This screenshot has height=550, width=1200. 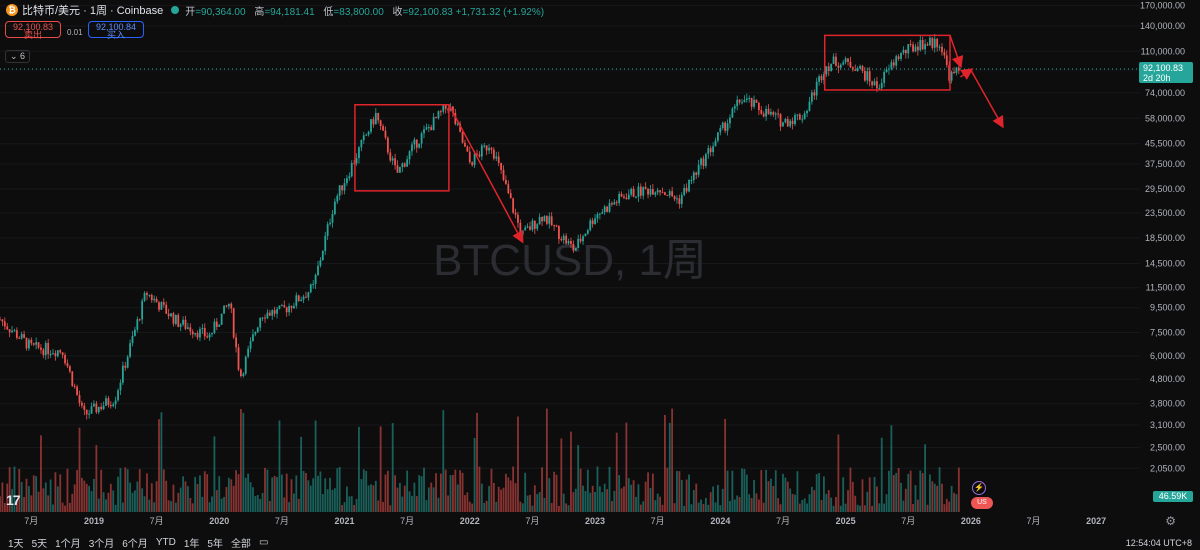 I want to click on timeframe-ytd: YTD, so click(x=165, y=542).